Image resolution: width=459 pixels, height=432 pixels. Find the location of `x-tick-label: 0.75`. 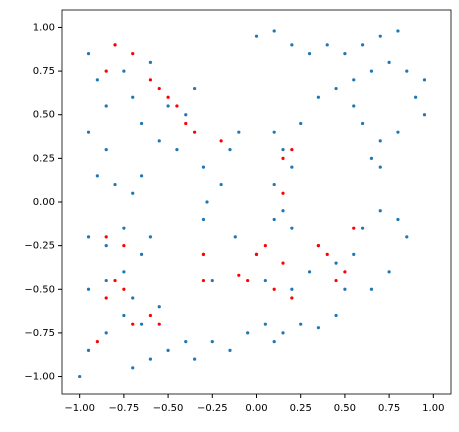

x-tick-label: 0.75 is located at coordinates (389, 408).